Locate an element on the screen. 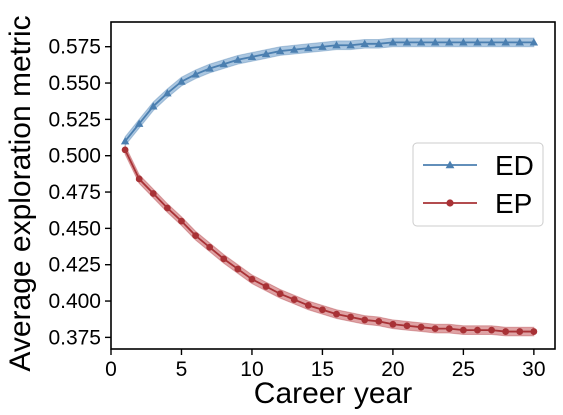  y-tick-label: 0.550 is located at coordinates (74, 83).